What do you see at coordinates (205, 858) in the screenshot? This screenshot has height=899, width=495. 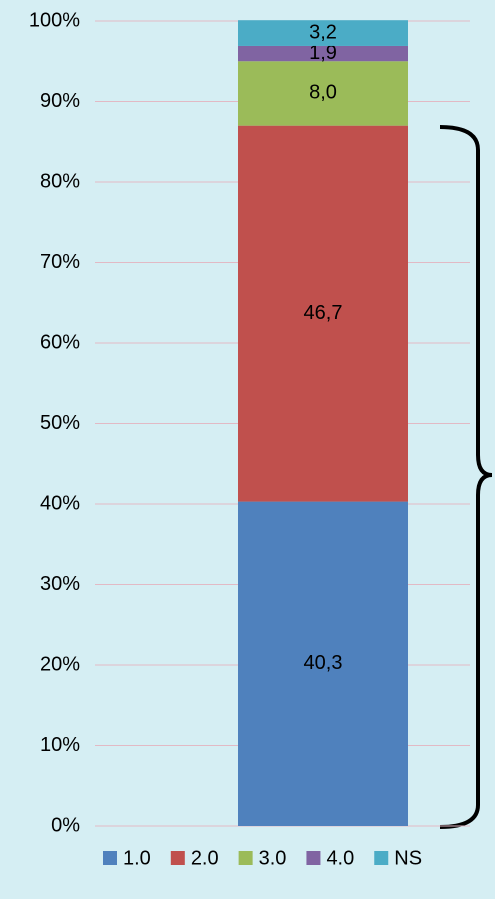 I see `legend-label: 2.0` at bounding box center [205, 858].